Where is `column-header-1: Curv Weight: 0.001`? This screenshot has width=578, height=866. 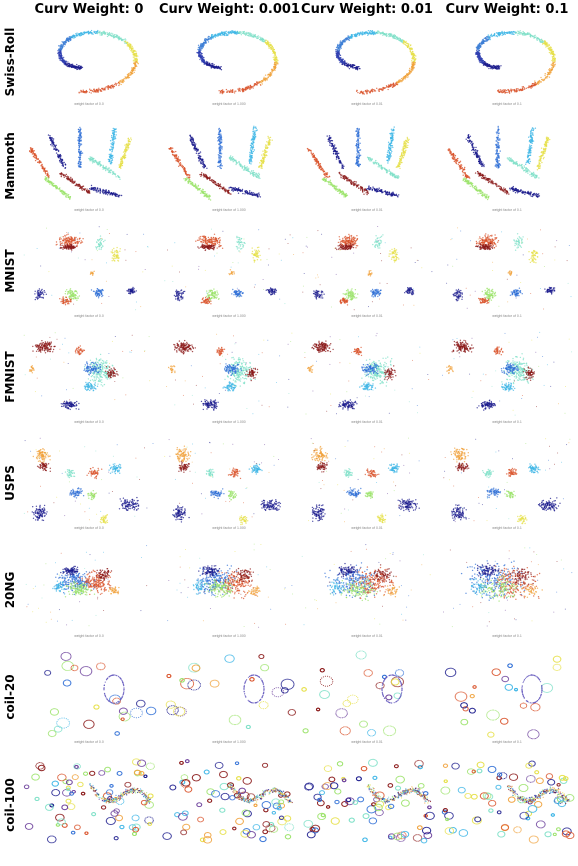 column-header-1: Curv Weight: 0.001 is located at coordinates (229, 10).